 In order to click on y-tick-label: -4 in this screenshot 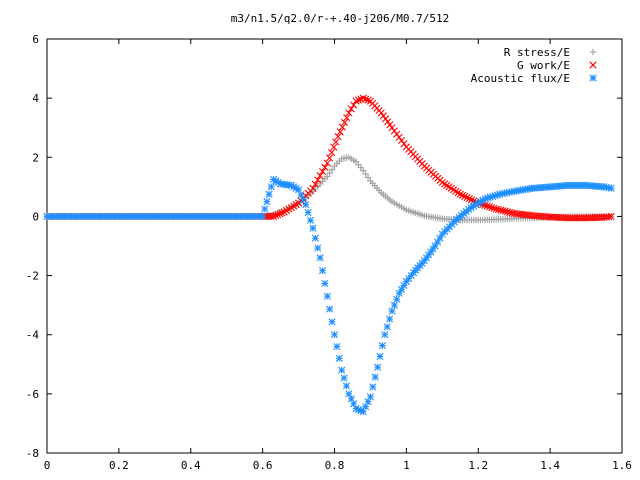, I will do `click(33, 335)`.